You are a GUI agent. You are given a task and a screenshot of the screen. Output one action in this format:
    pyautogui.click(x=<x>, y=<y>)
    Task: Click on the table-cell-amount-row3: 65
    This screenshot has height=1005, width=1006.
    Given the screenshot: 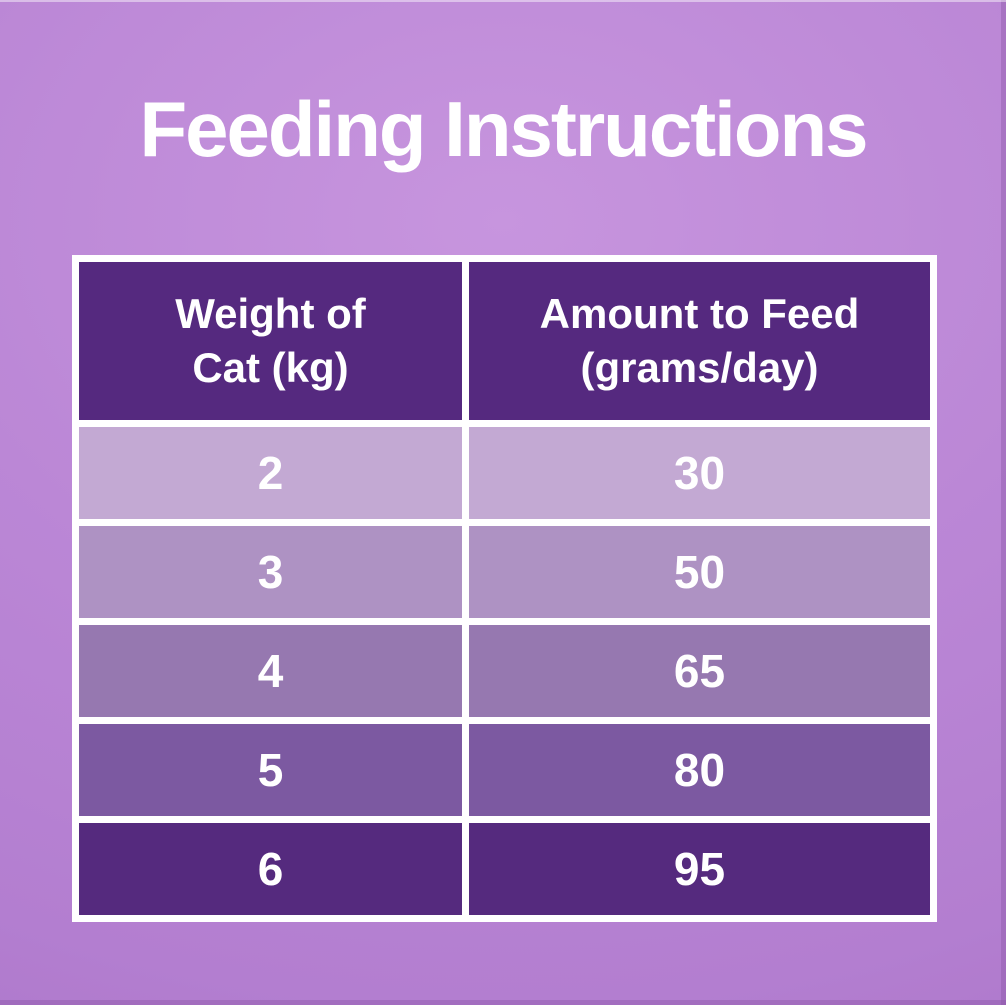 What is the action you would take?
    pyautogui.click(x=699, y=671)
    